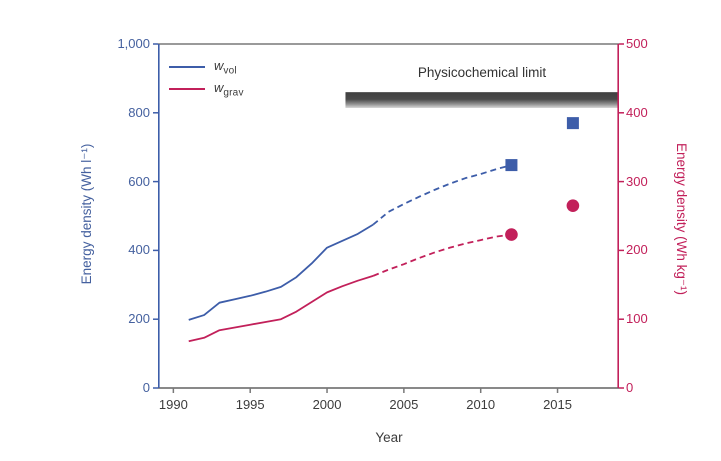 This screenshot has height=461, width=721. I want to click on legend-label-wgrav: wgrav, so click(229, 89).